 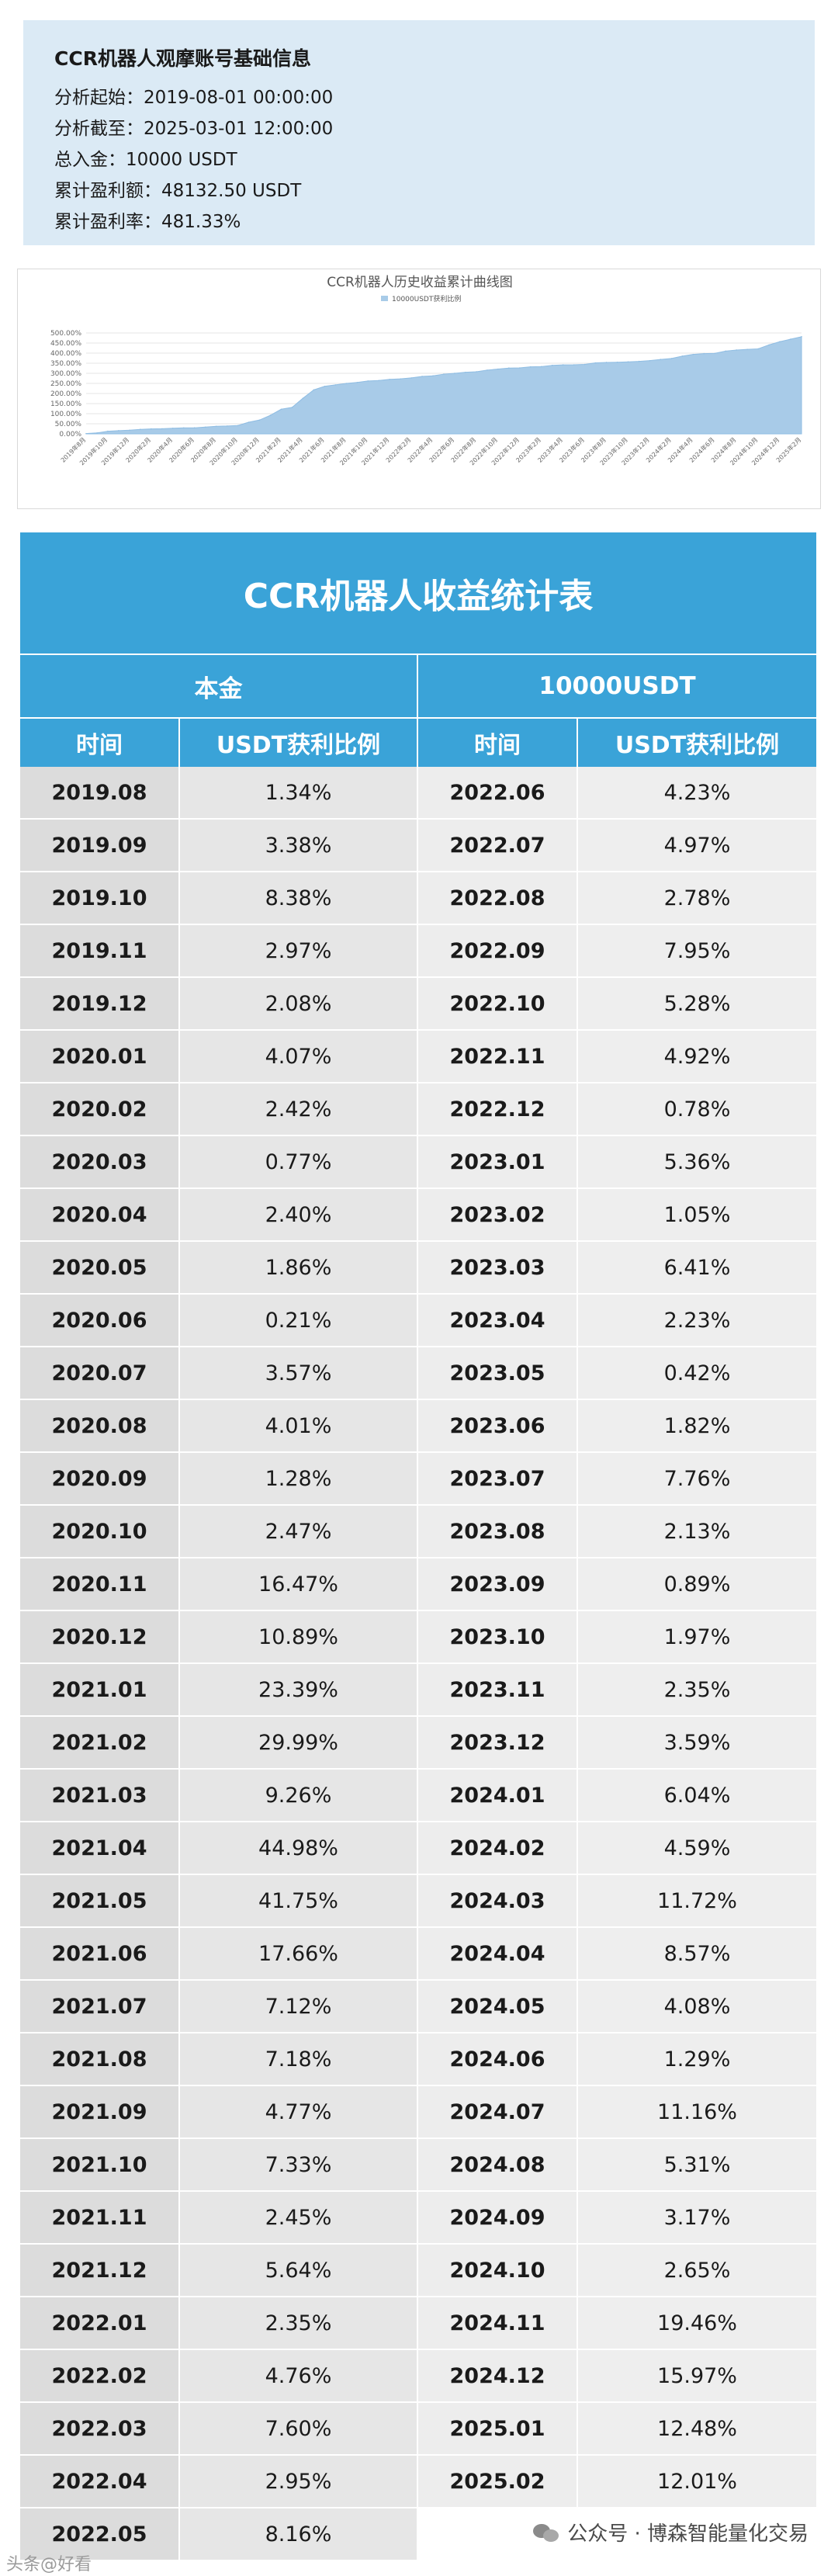 What do you see at coordinates (697, 845) in the screenshot?
I see `row-ratio: 4.97%` at bounding box center [697, 845].